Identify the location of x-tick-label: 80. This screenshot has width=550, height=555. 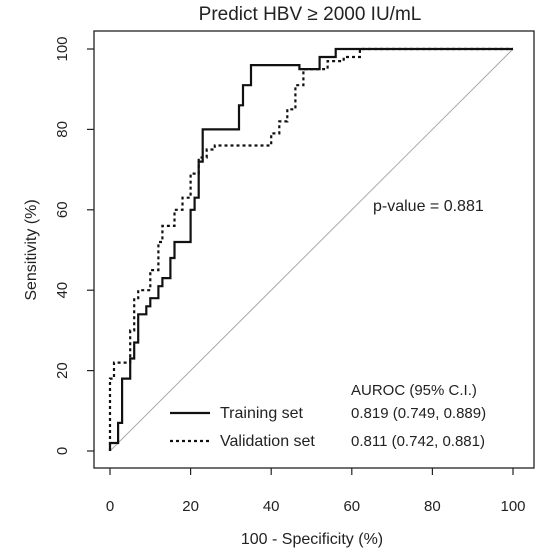
(432, 506).